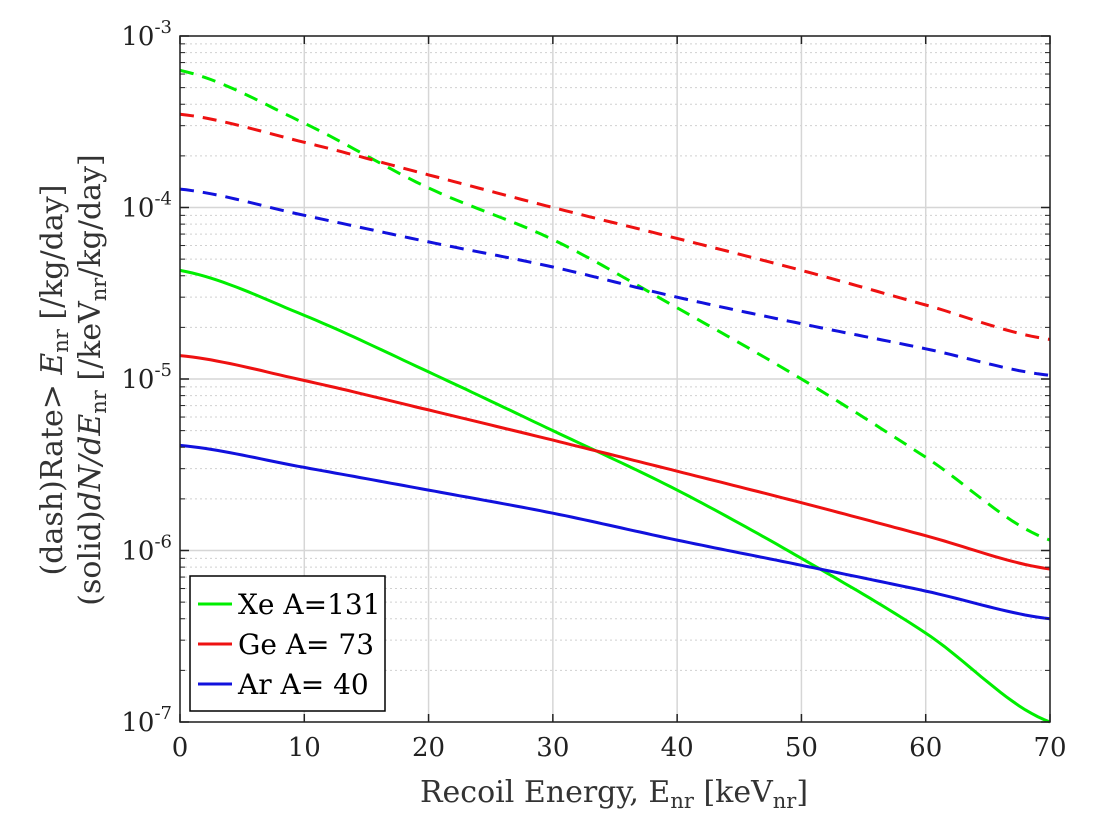  What do you see at coordinates (801, 748) in the screenshot?
I see `x-tick-label: 50` at bounding box center [801, 748].